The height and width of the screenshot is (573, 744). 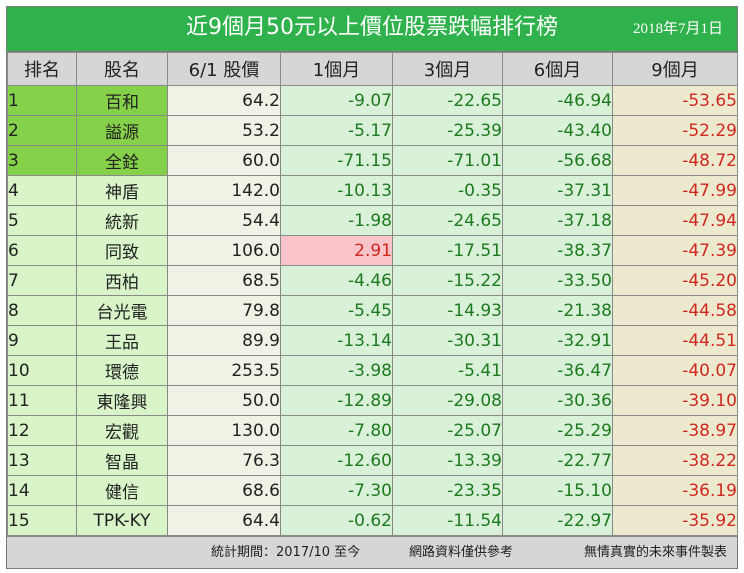 I want to click on stock-name-cell: 百和, so click(x=122, y=100).